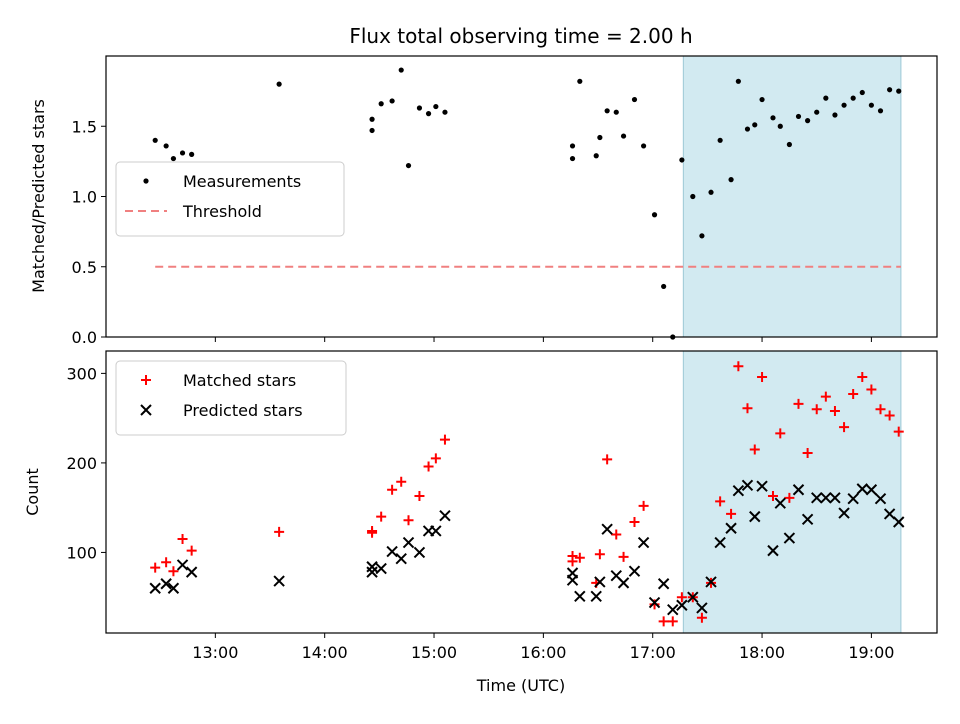 This screenshot has height=724, width=960. I want to click on y-tick-label: 0.5, so click(84, 267).